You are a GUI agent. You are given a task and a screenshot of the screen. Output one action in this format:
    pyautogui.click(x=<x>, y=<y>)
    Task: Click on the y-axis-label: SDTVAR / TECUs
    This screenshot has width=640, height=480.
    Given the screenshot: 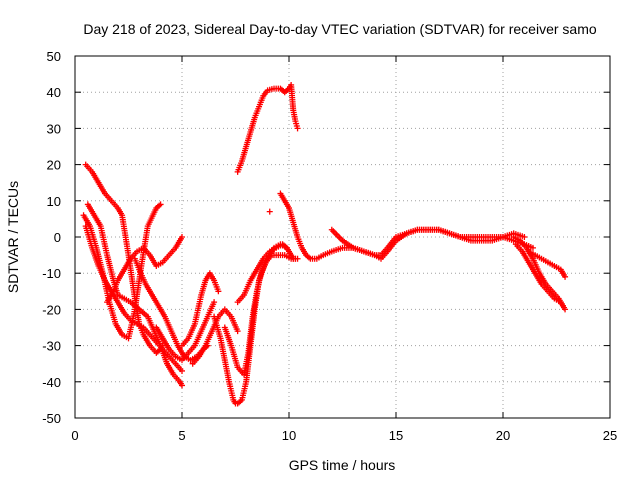 What is the action you would take?
    pyautogui.click(x=13, y=237)
    